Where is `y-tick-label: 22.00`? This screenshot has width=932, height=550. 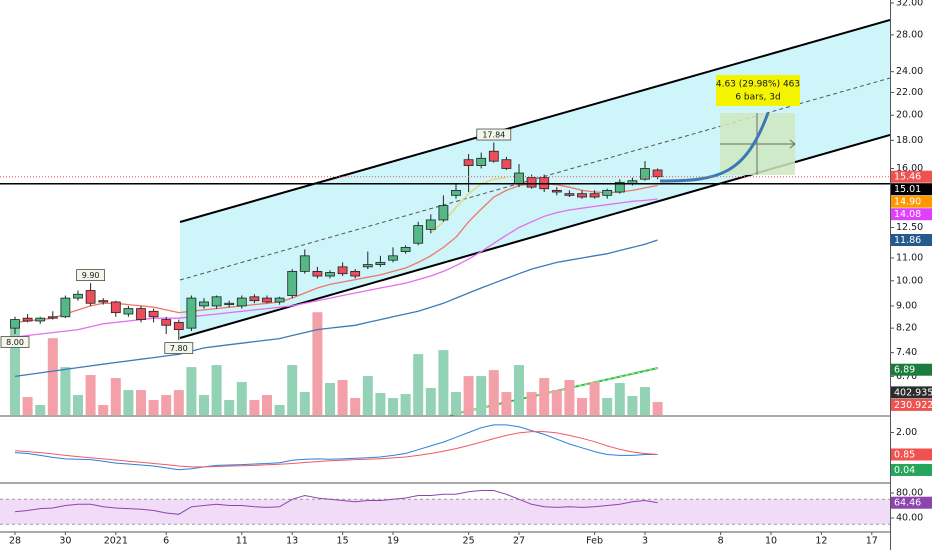
y-tick-label: 22.00 is located at coordinates (909, 92).